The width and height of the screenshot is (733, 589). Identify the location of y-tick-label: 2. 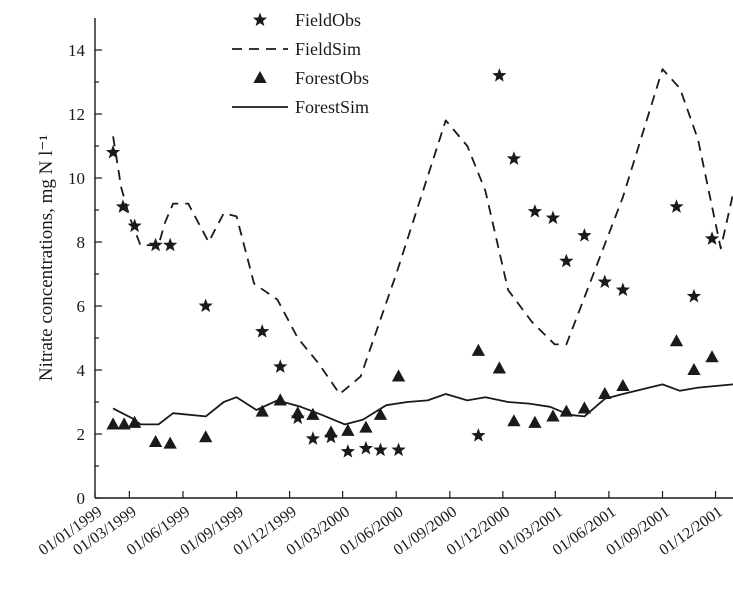
(81, 434).